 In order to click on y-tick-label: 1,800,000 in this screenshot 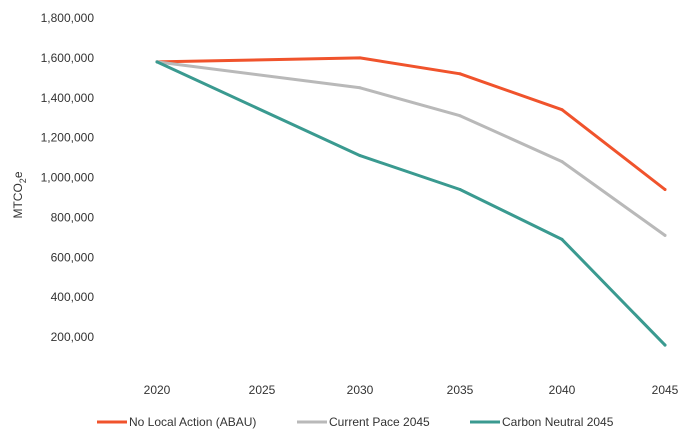, I will do `click(68, 18)`.